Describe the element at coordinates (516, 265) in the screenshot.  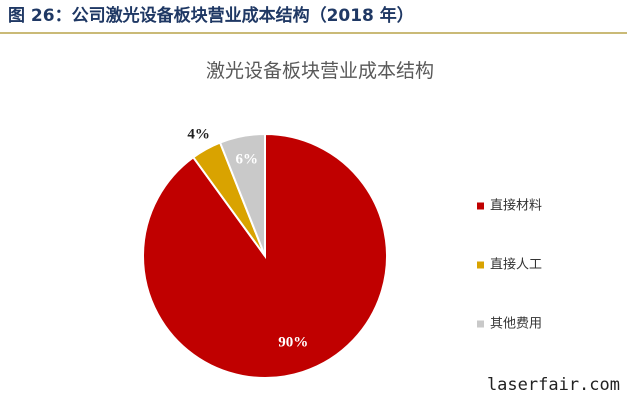
I see `legend-label: 直接人工` at that location.